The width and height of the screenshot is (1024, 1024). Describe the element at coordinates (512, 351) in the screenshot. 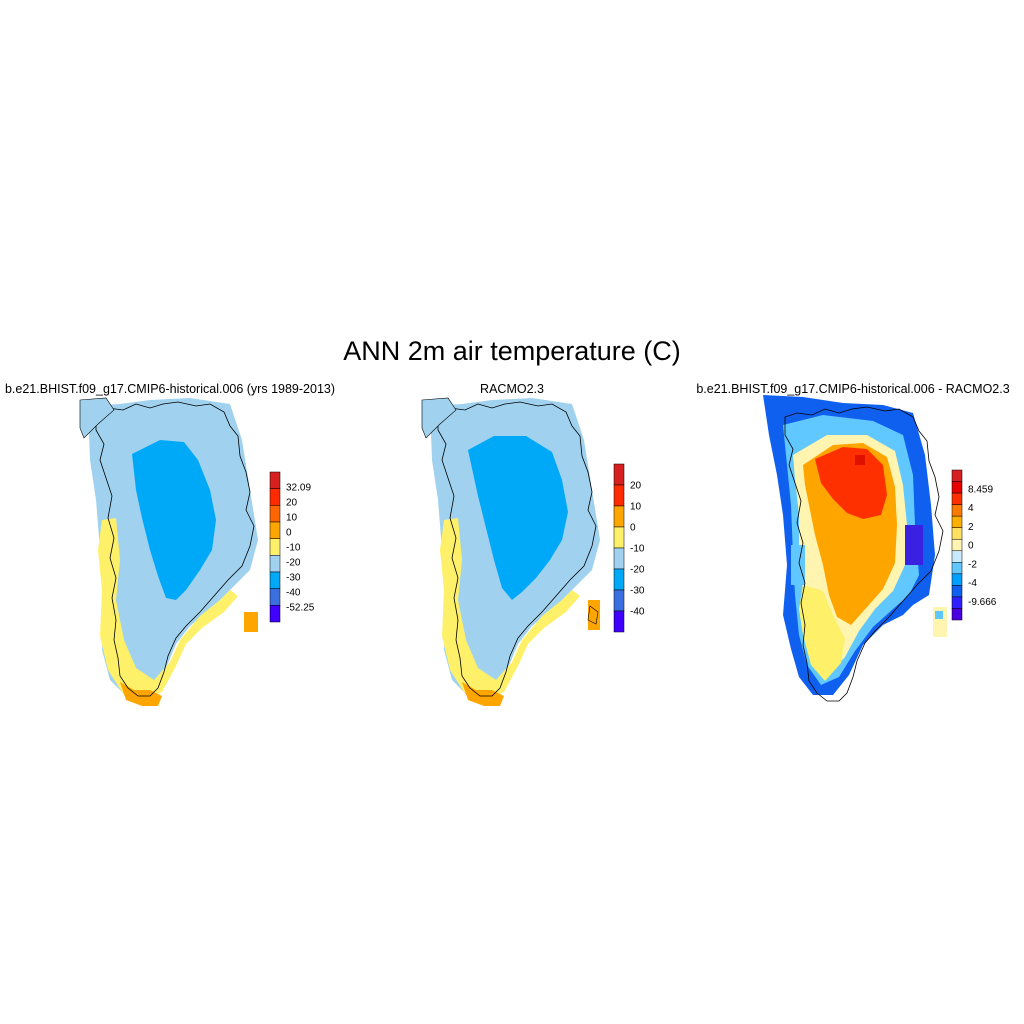

I see `figure-title: ANN 2m air temperature (C)` at that location.